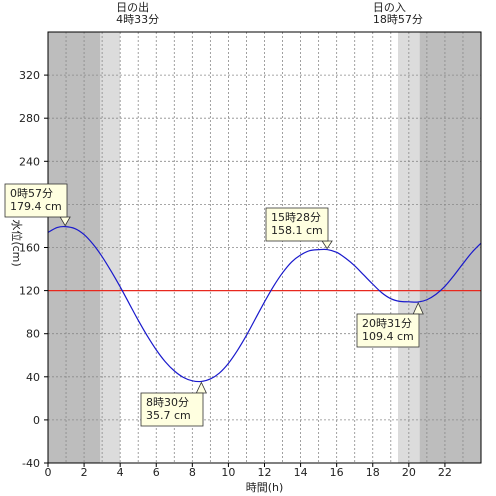  What do you see at coordinates (29, 161) in the screenshot?
I see `y-tick-label: 240` at bounding box center [29, 161].